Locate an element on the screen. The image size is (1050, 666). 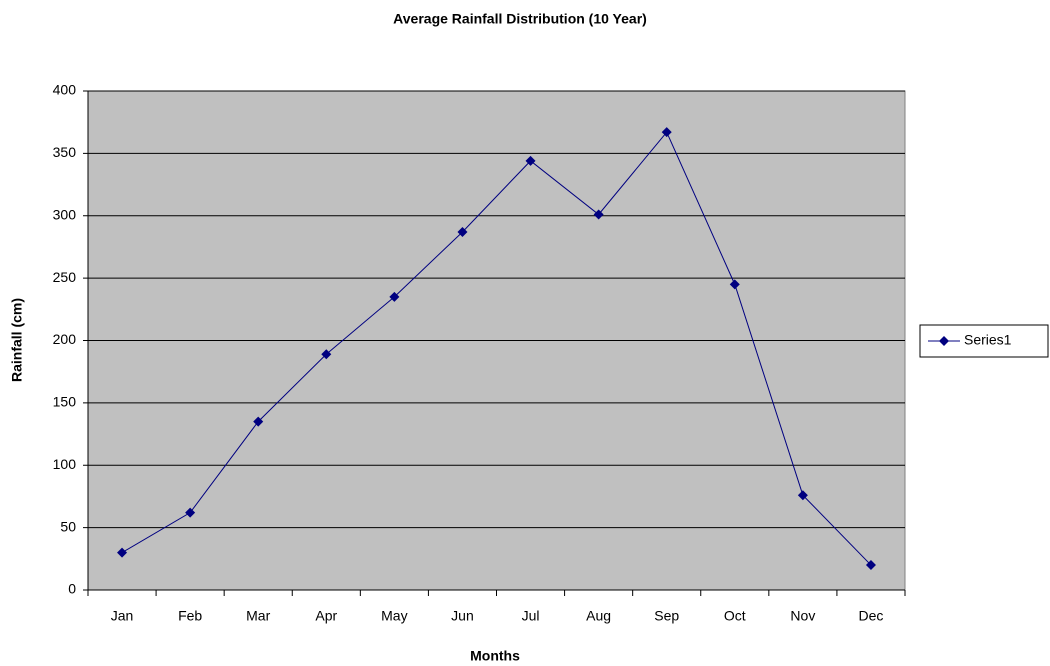
y-tick-label: 0 is located at coordinates (72, 589).